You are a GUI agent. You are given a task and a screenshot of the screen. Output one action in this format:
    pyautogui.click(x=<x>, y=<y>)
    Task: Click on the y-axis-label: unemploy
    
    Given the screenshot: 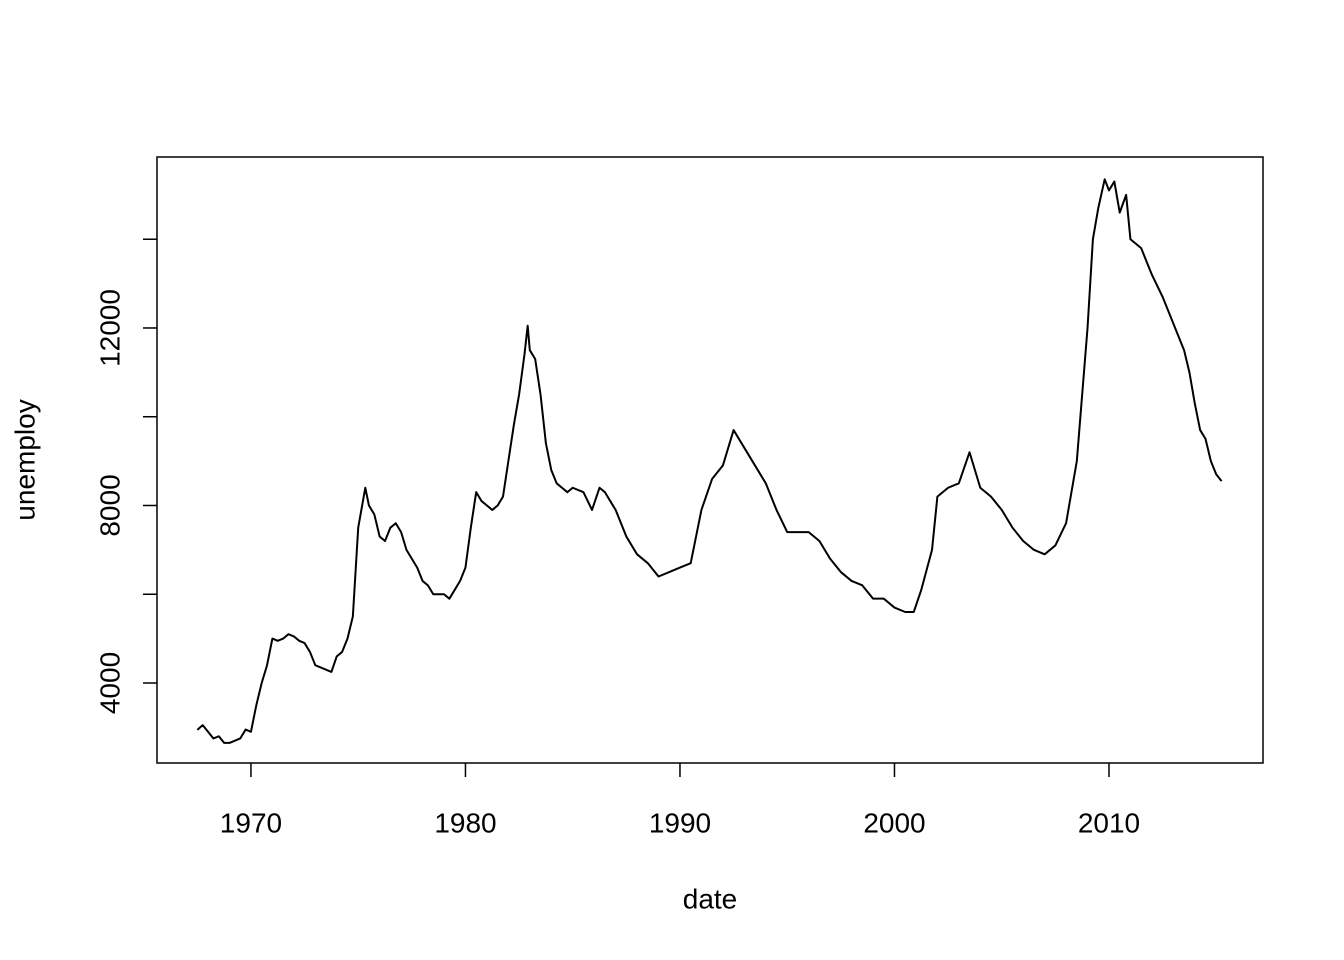 What is the action you would take?
    pyautogui.click(x=24, y=459)
    